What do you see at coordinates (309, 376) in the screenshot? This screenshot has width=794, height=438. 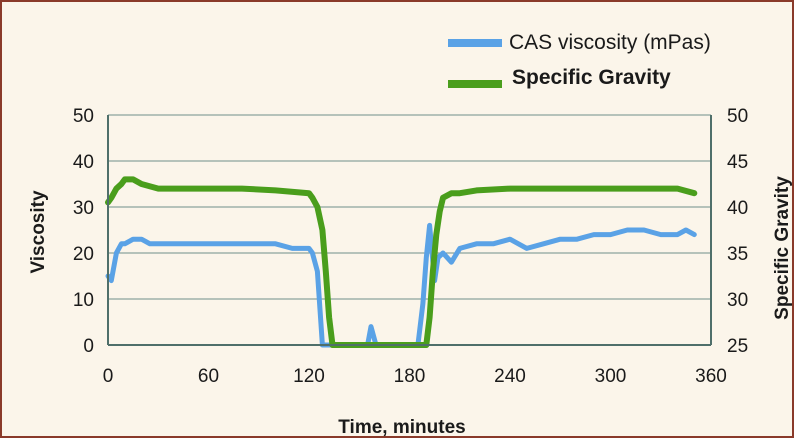 I see `x-tick-120: 120` at bounding box center [309, 376].